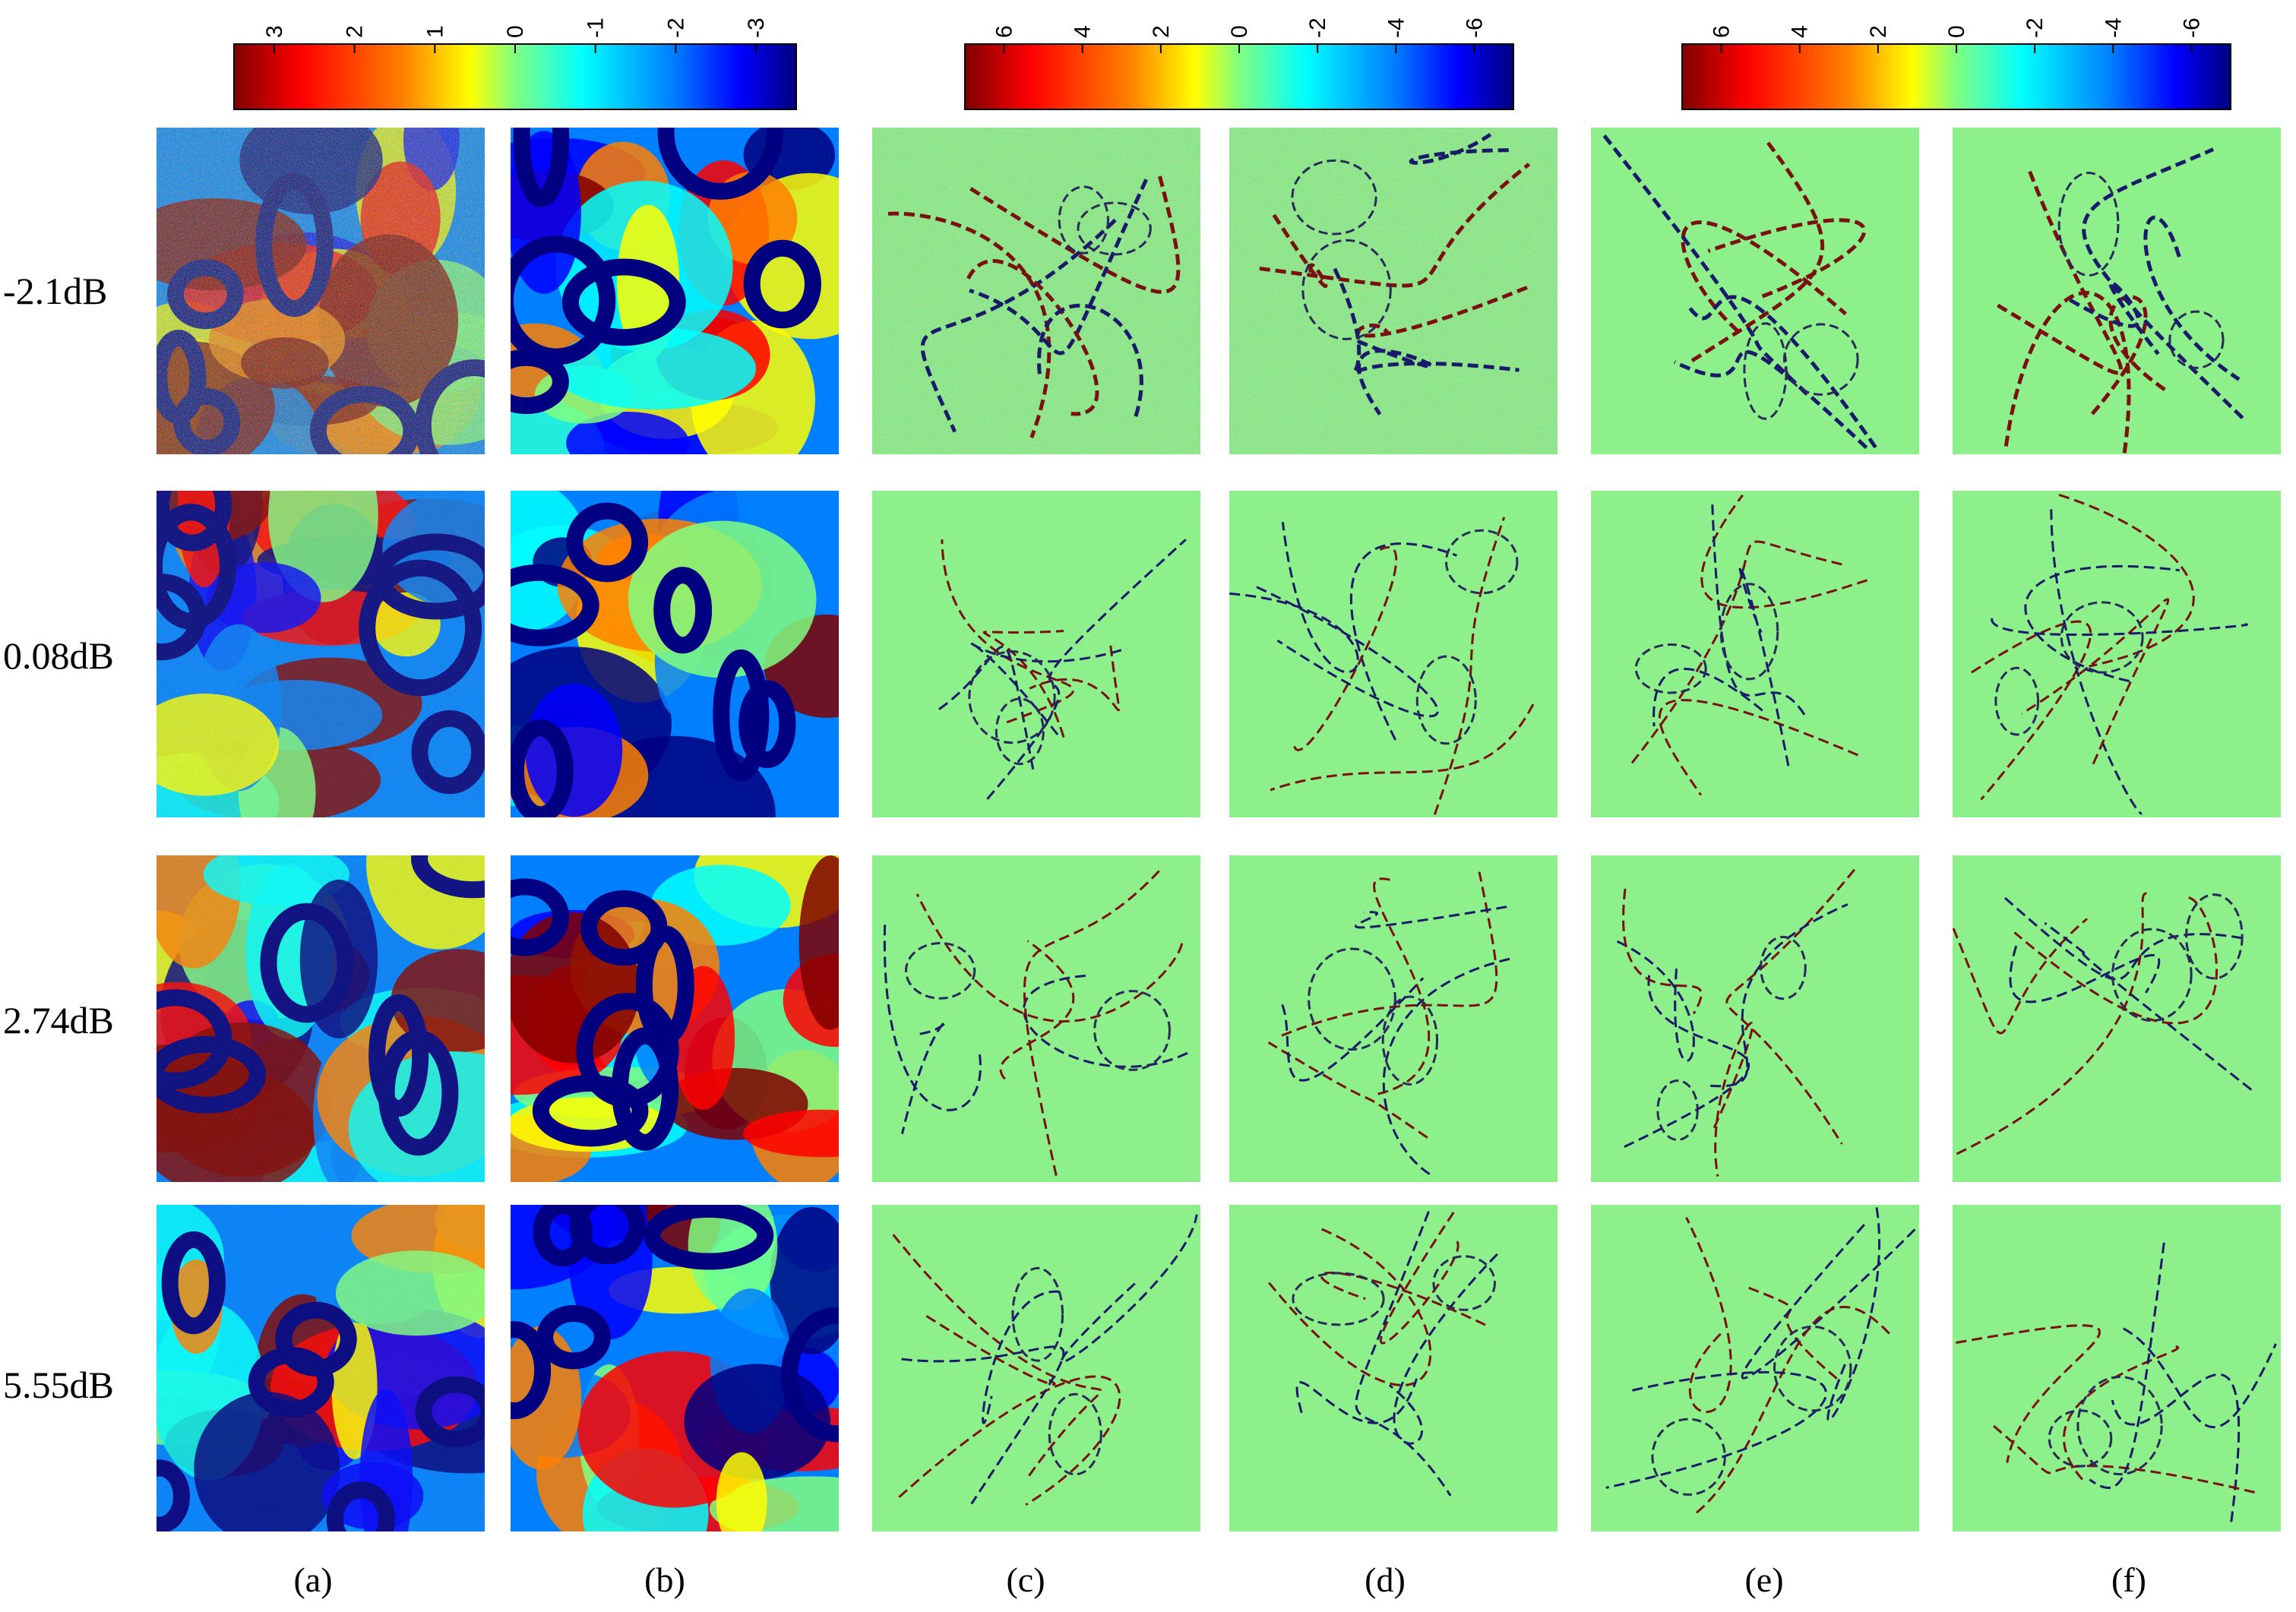  Describe the element at coordinates (1239, 32) in the screenshot. I see `colorbar-2-tick-label: 0` at that location.